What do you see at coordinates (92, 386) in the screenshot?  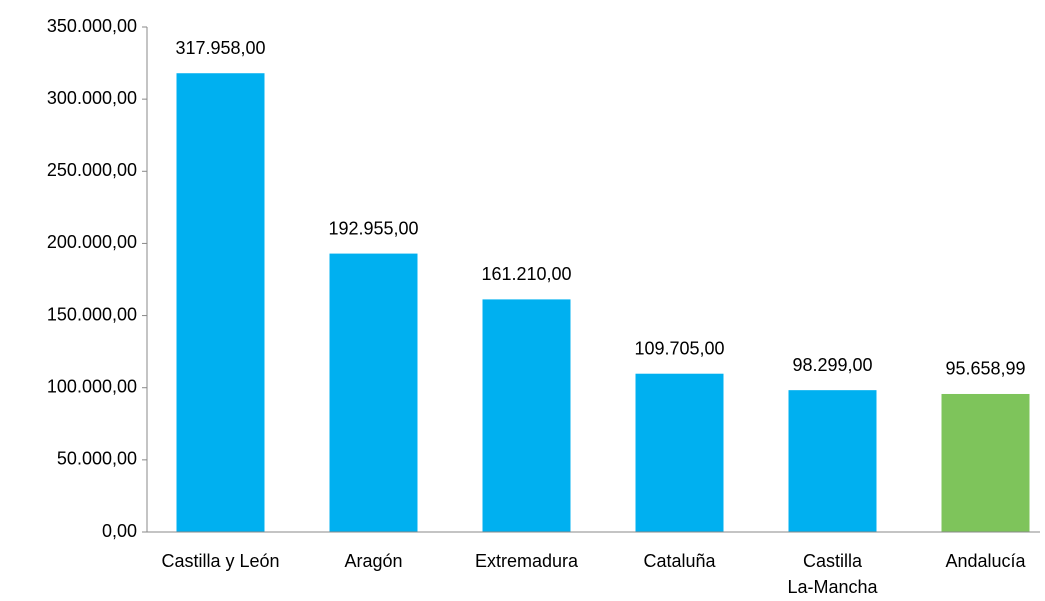 I see `y-tick-label: 100.000,00` at bounding box center [92, 386].